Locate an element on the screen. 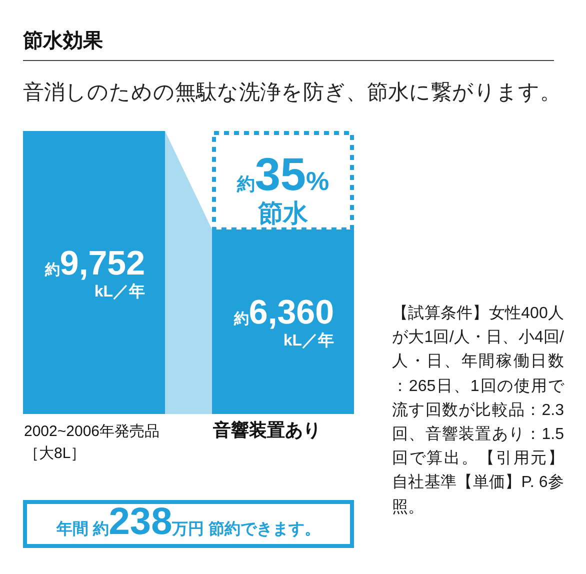 This screenshot has width=586, height=574. chart-title: 節水効果 is located at coordinates (63, 40).